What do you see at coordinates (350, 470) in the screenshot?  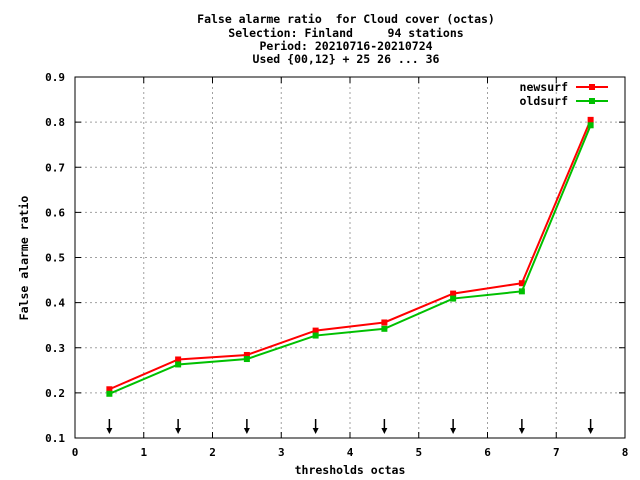 I see `x-axis-label: thresholds octas` at bounding box center [350, 470].